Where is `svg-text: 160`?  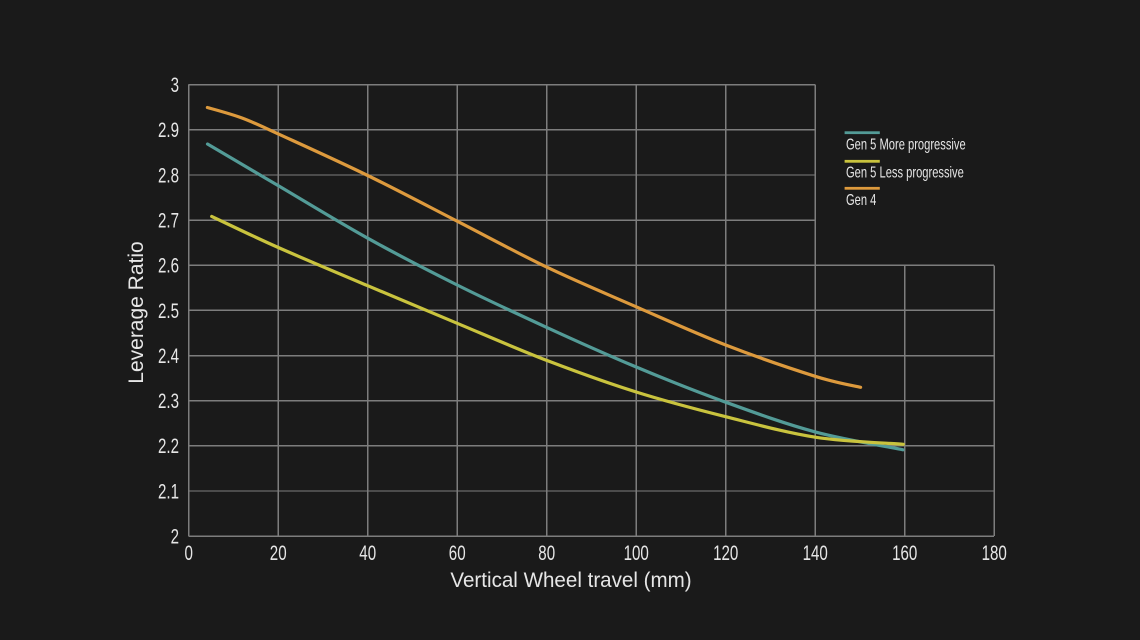 svg-text: 160 is located at coordinates (904, 553).